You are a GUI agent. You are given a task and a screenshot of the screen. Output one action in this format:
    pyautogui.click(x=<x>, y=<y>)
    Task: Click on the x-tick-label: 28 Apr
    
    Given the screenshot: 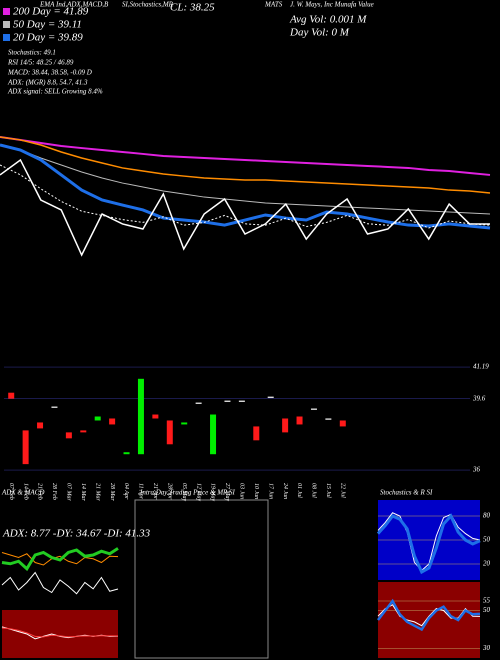 What is the action you would take?
    pyautogui.click(x=169, y=491)
    